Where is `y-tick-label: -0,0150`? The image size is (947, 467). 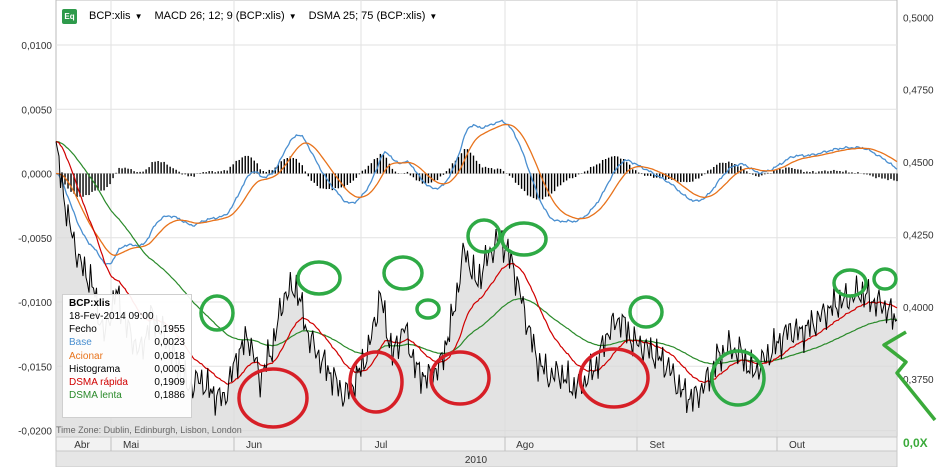 y-tick-label: -0,0150 is located at coordinates (35, 367).